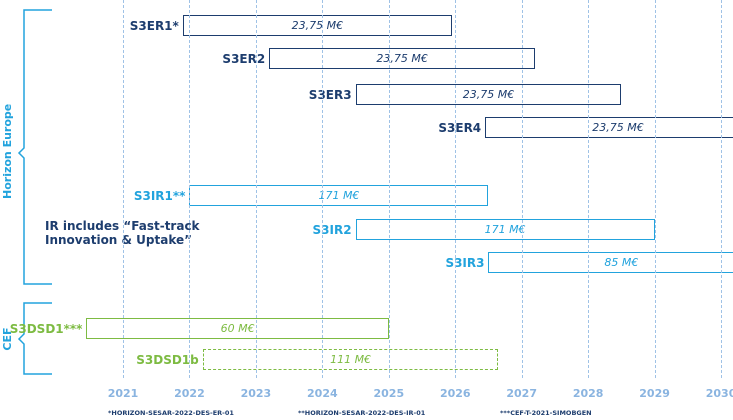  Describe the element at coordinates (34, 147) in the screenshot. I see `horizon-europe-bracket` at that location.